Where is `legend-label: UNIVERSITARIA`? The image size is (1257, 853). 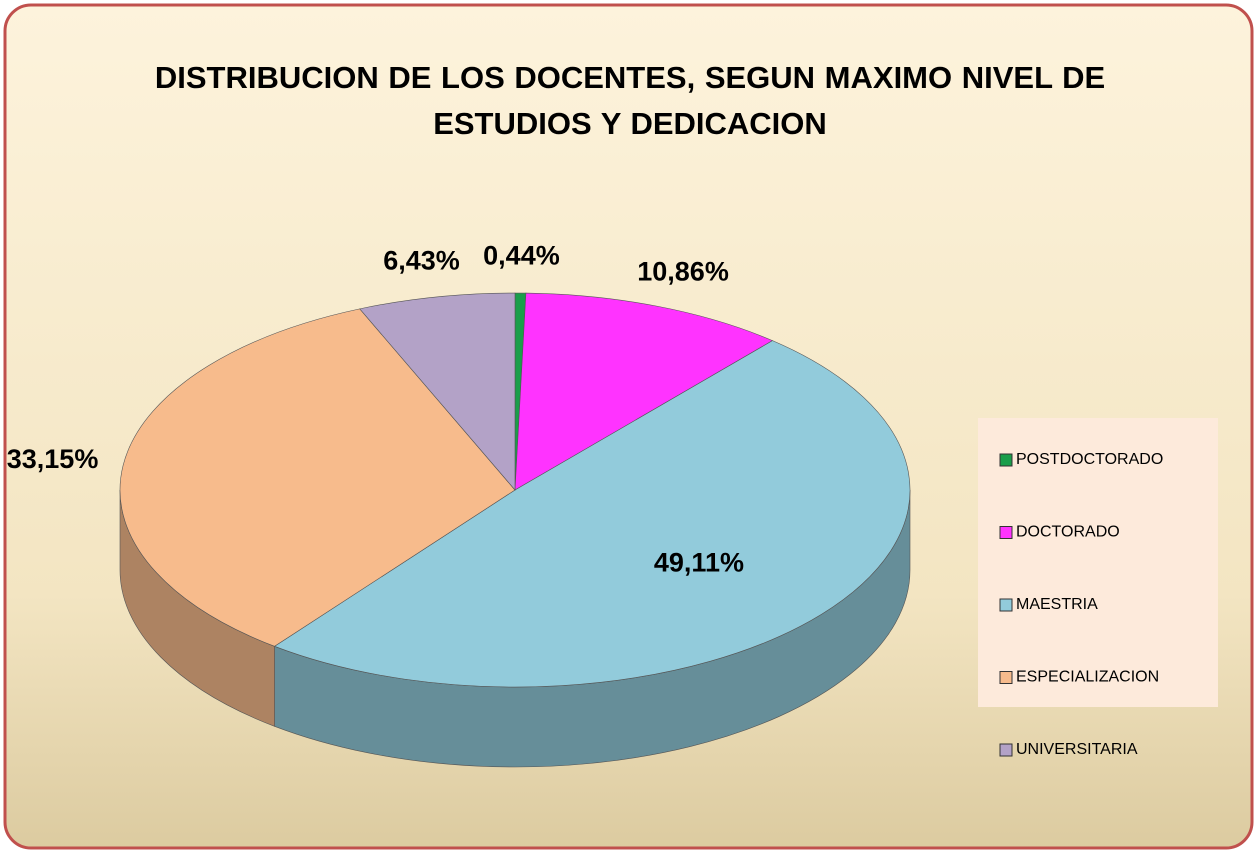 legend-label: UNIVERSITARIA is located at coordinates (1077, 749).